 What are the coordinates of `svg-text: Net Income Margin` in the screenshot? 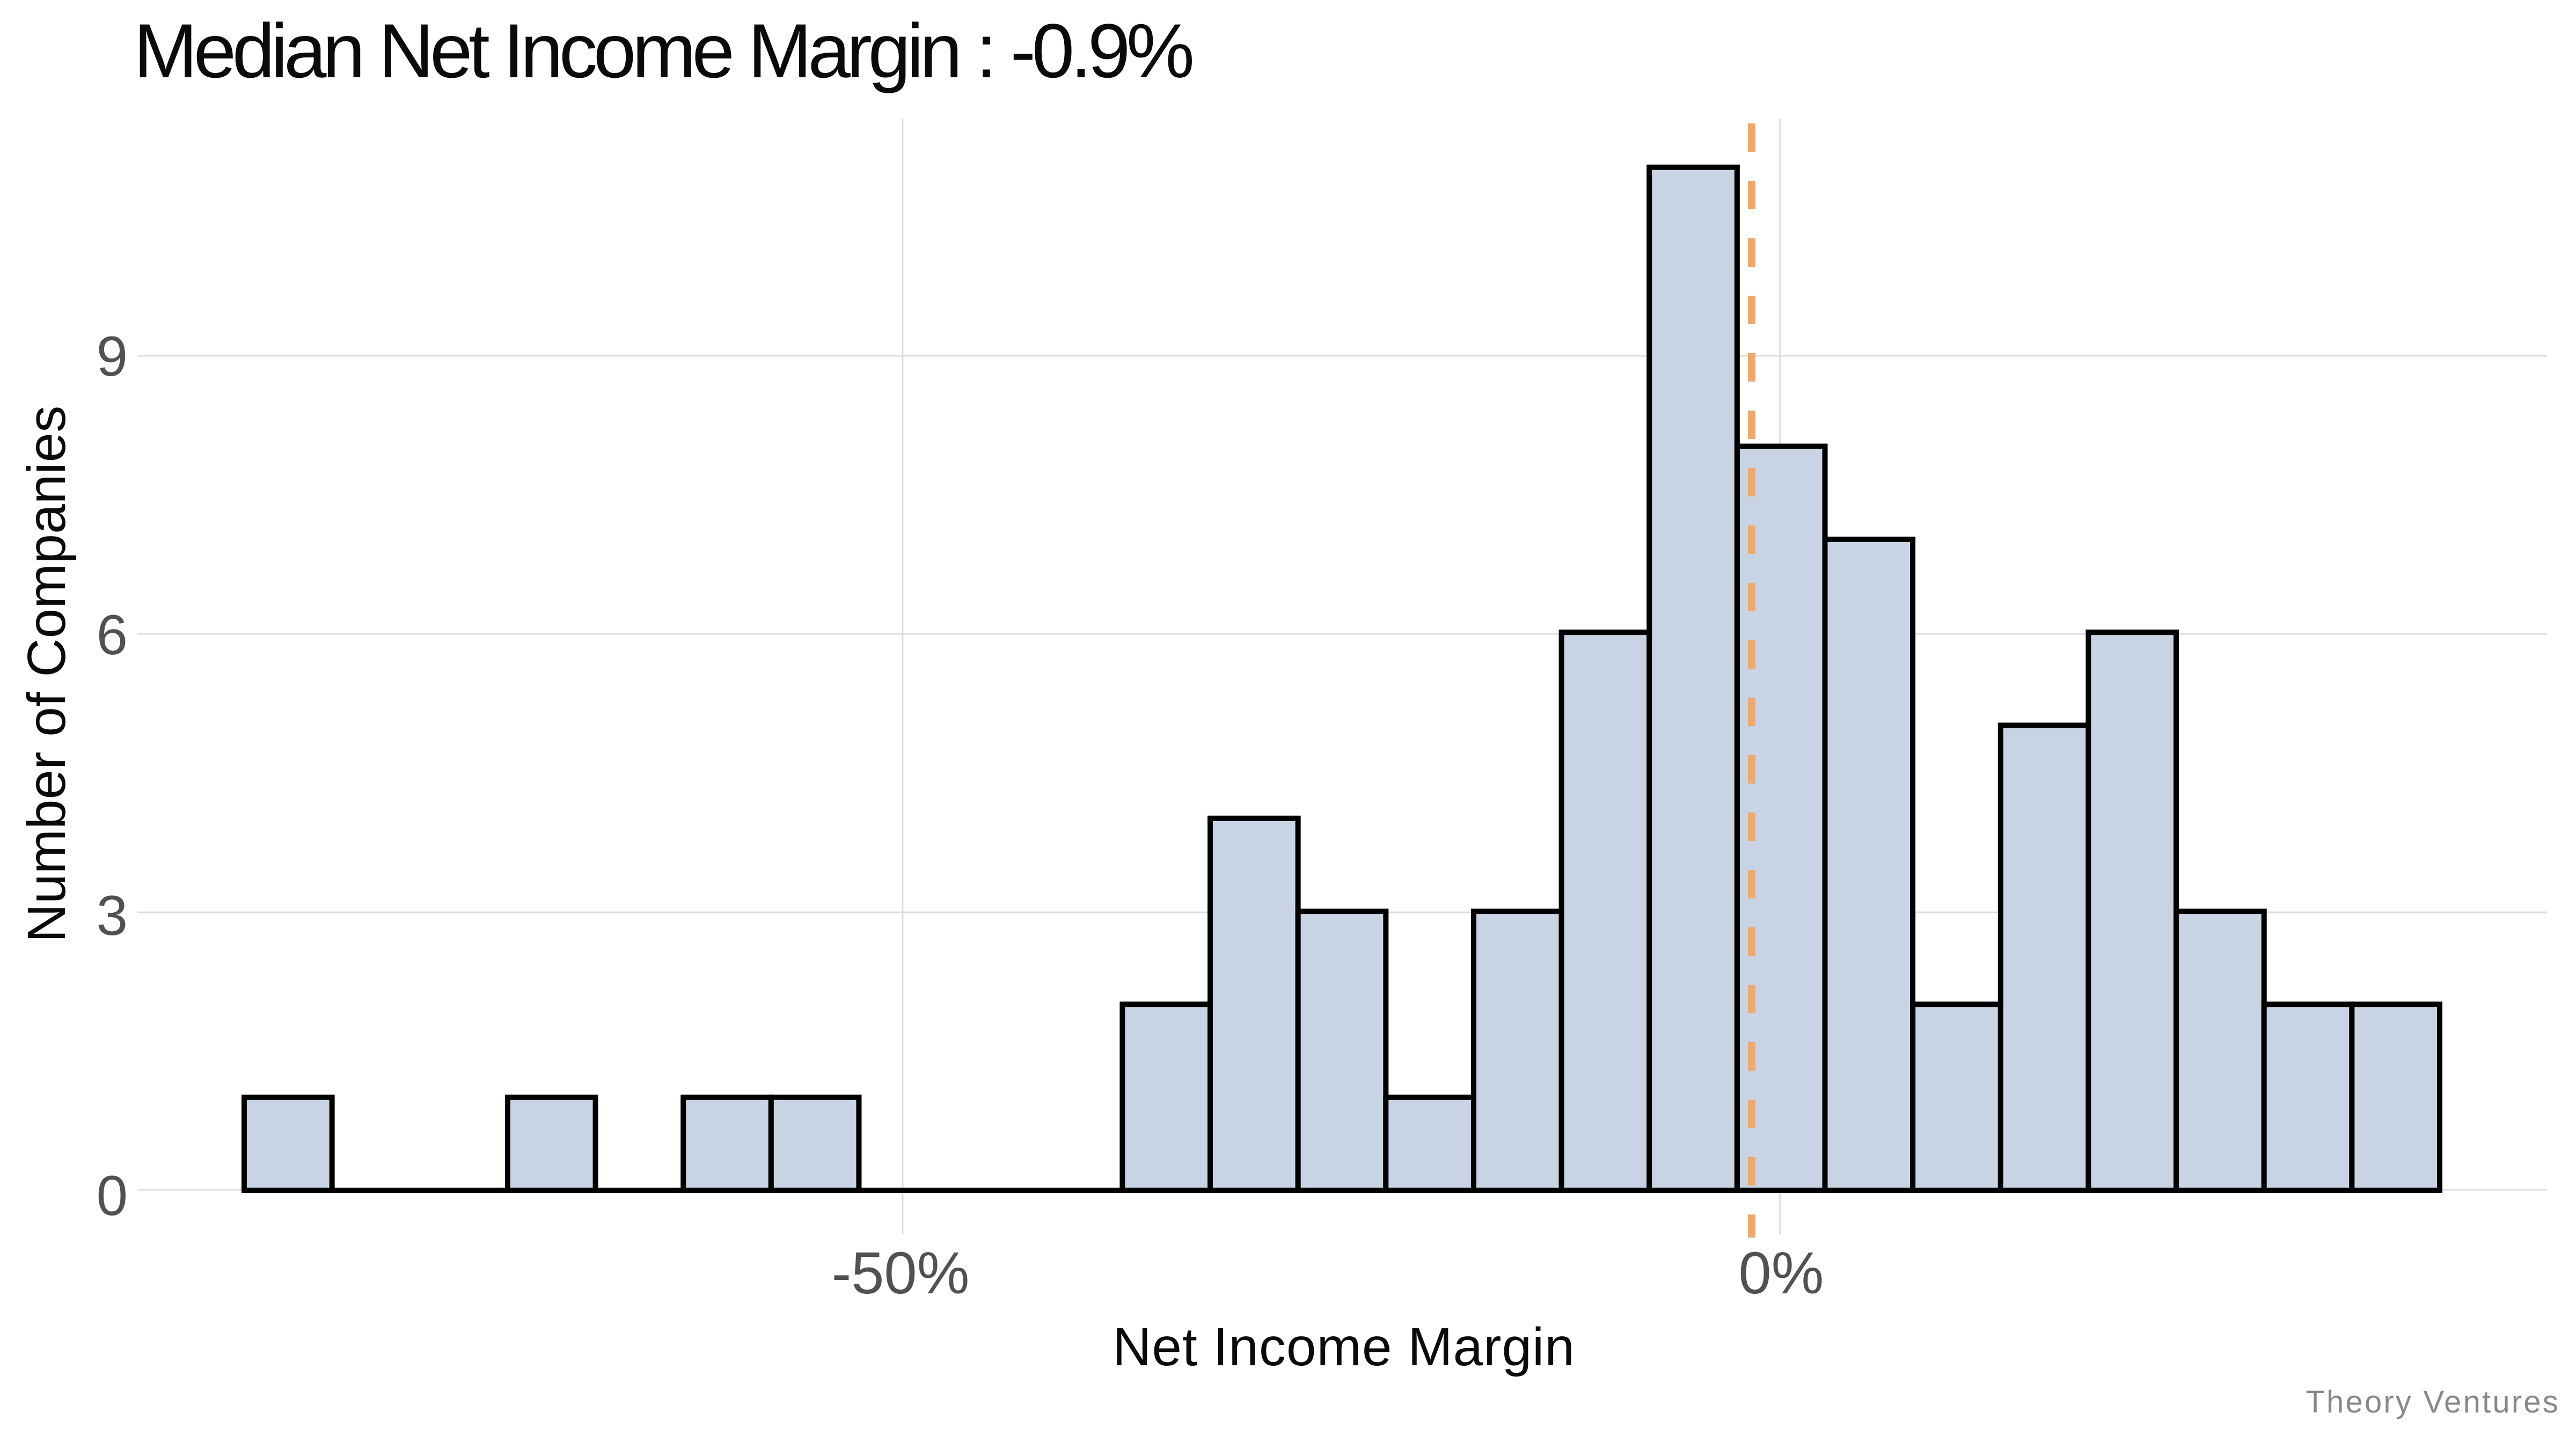 It's located at (1344, 1347).